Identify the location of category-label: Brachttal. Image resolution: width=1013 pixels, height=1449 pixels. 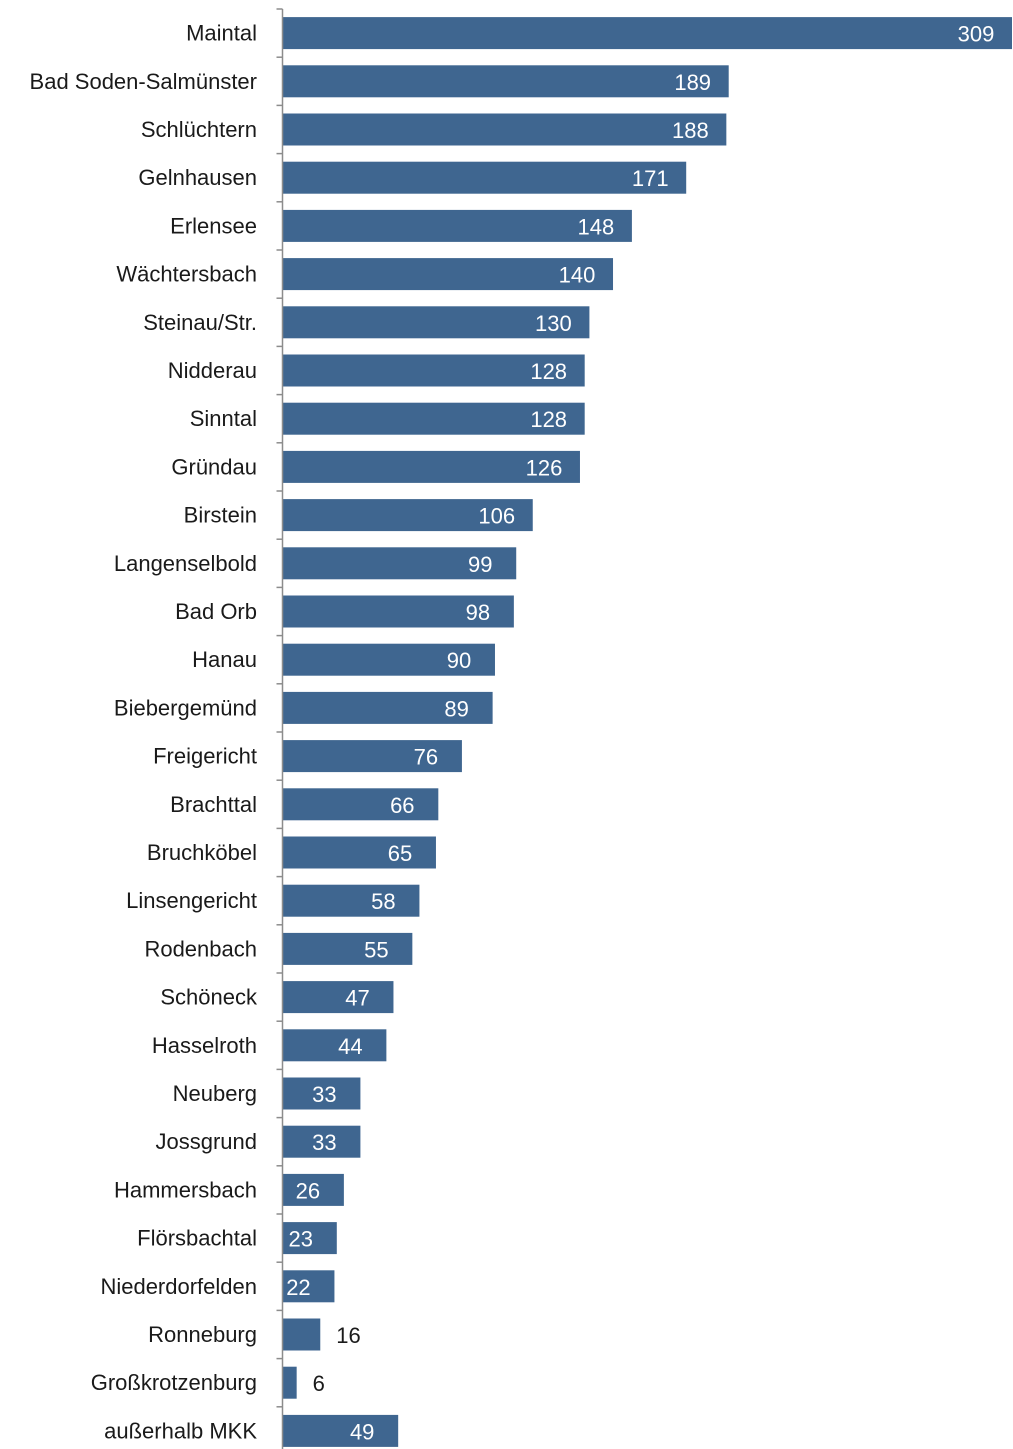
(213, 804).